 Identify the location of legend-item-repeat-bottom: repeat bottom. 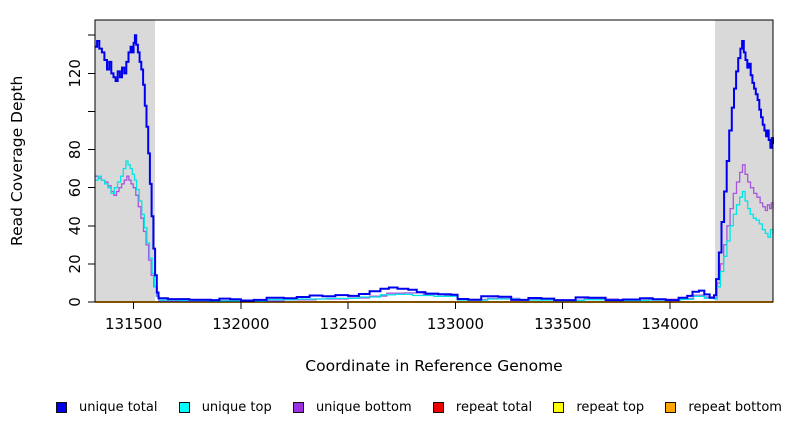
(723, 407).